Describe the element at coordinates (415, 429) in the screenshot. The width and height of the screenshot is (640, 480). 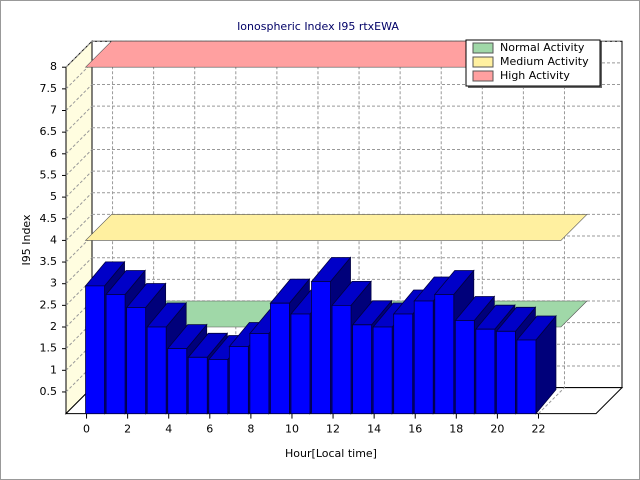
I see `x-tick-label: 16` at that location.